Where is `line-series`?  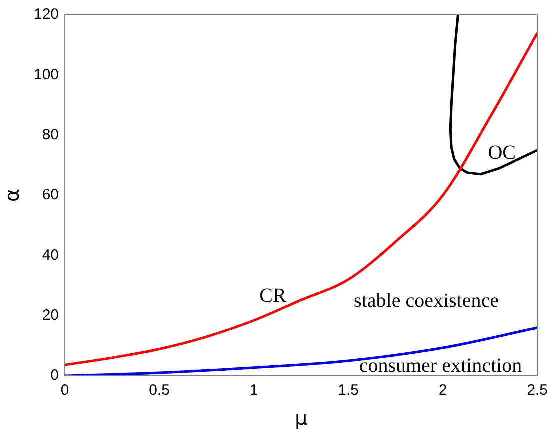
line-series is located at coordinates (301, 351).